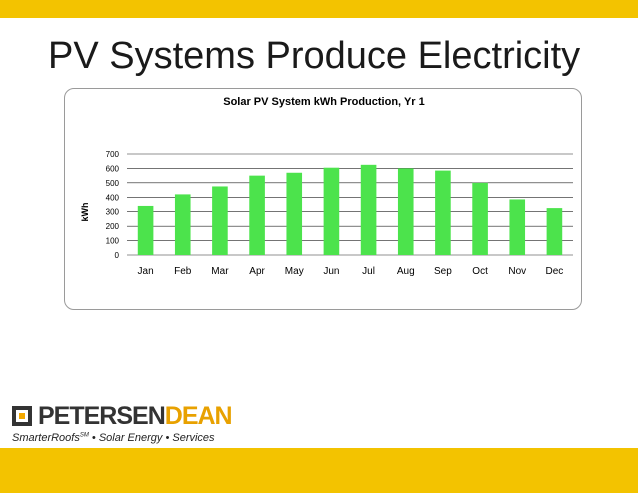  What do you see at coordinates (113, 241) in the screenshot?
I see `y-tick-label: 100` at bounding box center [113, 241].